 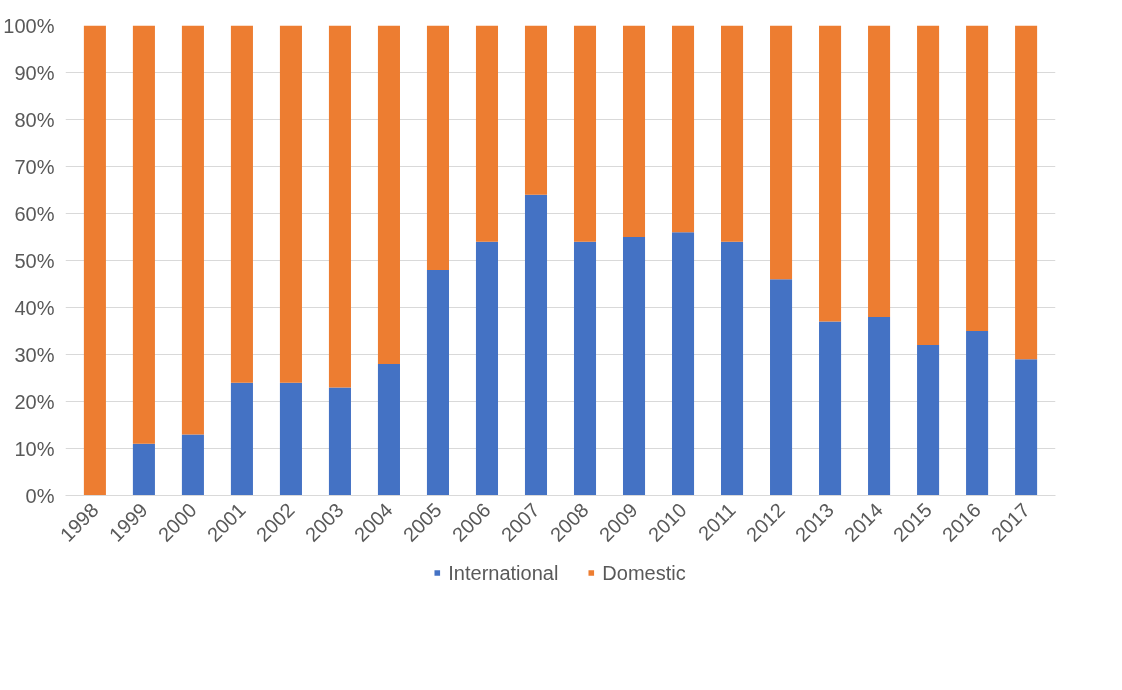 I want to click on y-tick-label: 30%, so click(x=34, y=354).